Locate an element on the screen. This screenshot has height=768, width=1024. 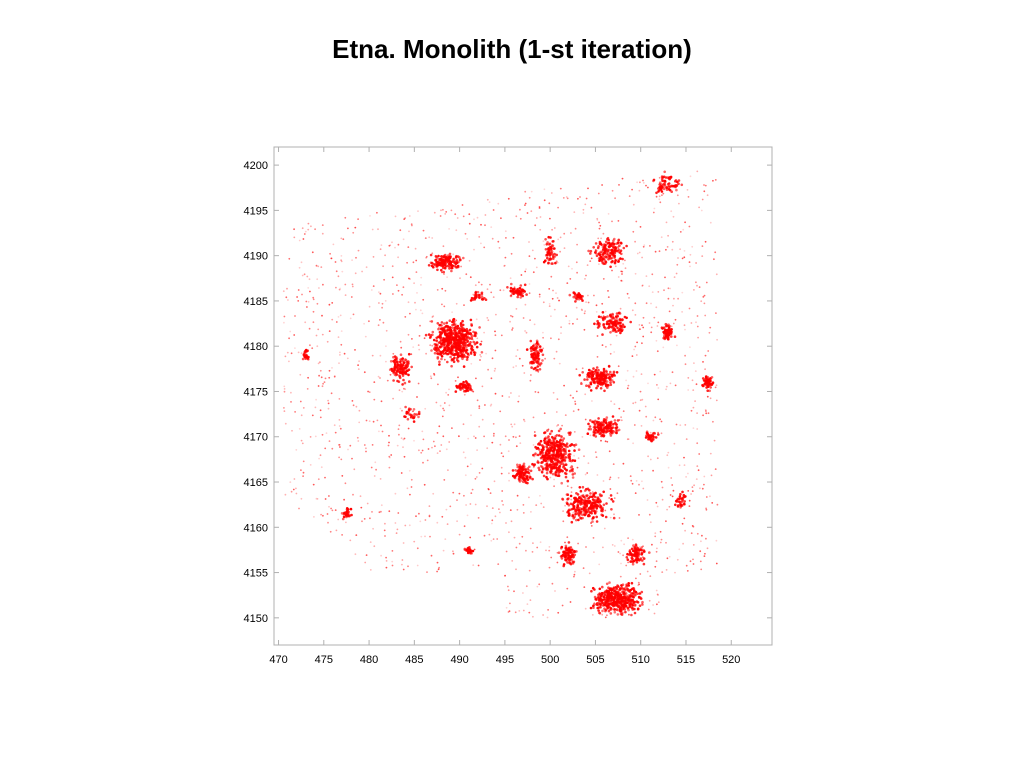
x-tick-label: 505 is located at coordinates (595, 660).